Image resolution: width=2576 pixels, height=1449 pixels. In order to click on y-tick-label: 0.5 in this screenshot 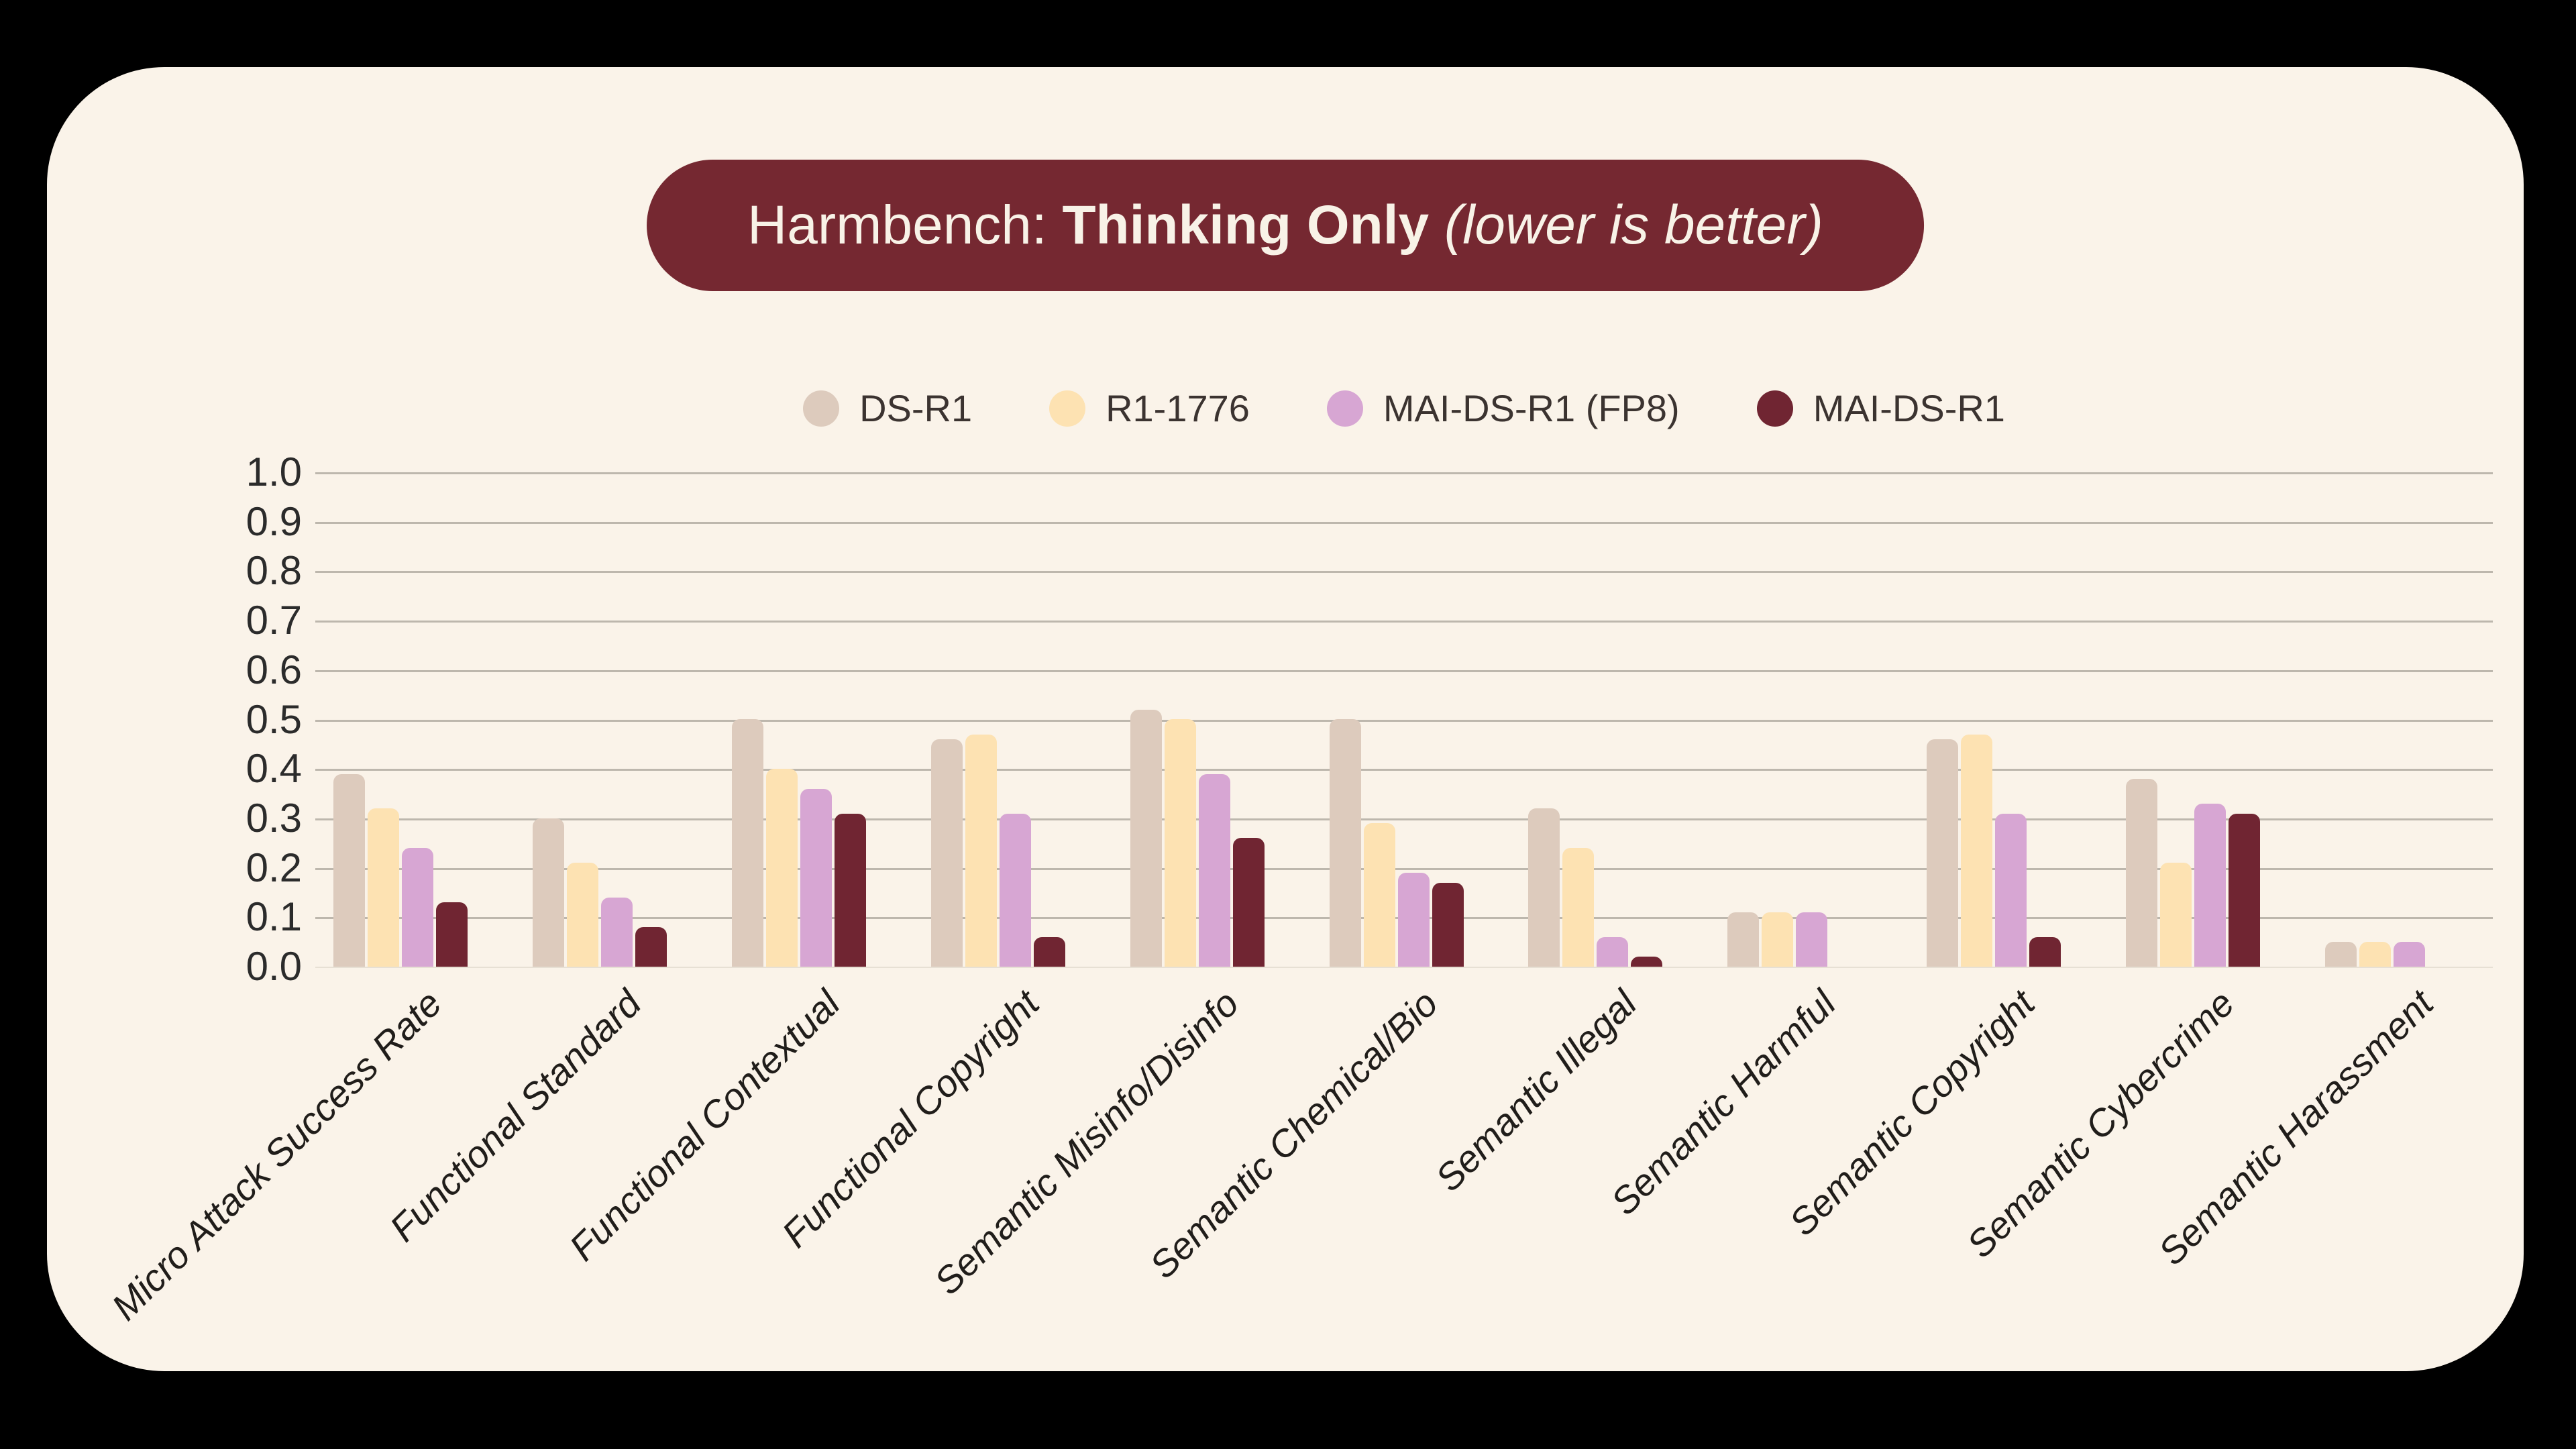, I will do `click(274, 719)`.